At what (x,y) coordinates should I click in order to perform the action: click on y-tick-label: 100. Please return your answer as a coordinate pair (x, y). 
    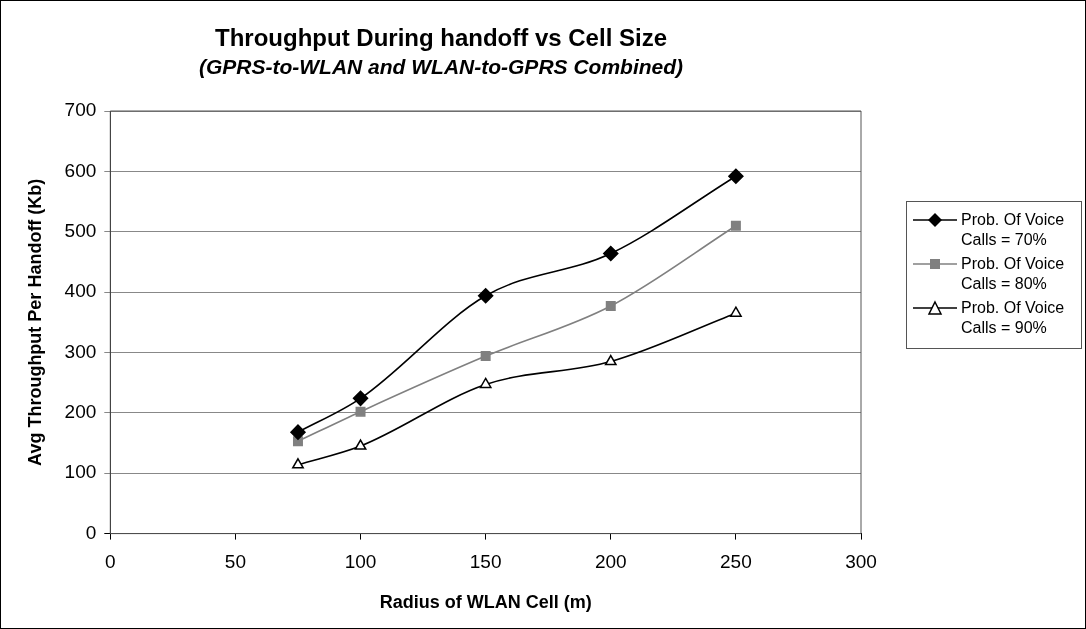
    Looking at the image, I should click on (80, 472).